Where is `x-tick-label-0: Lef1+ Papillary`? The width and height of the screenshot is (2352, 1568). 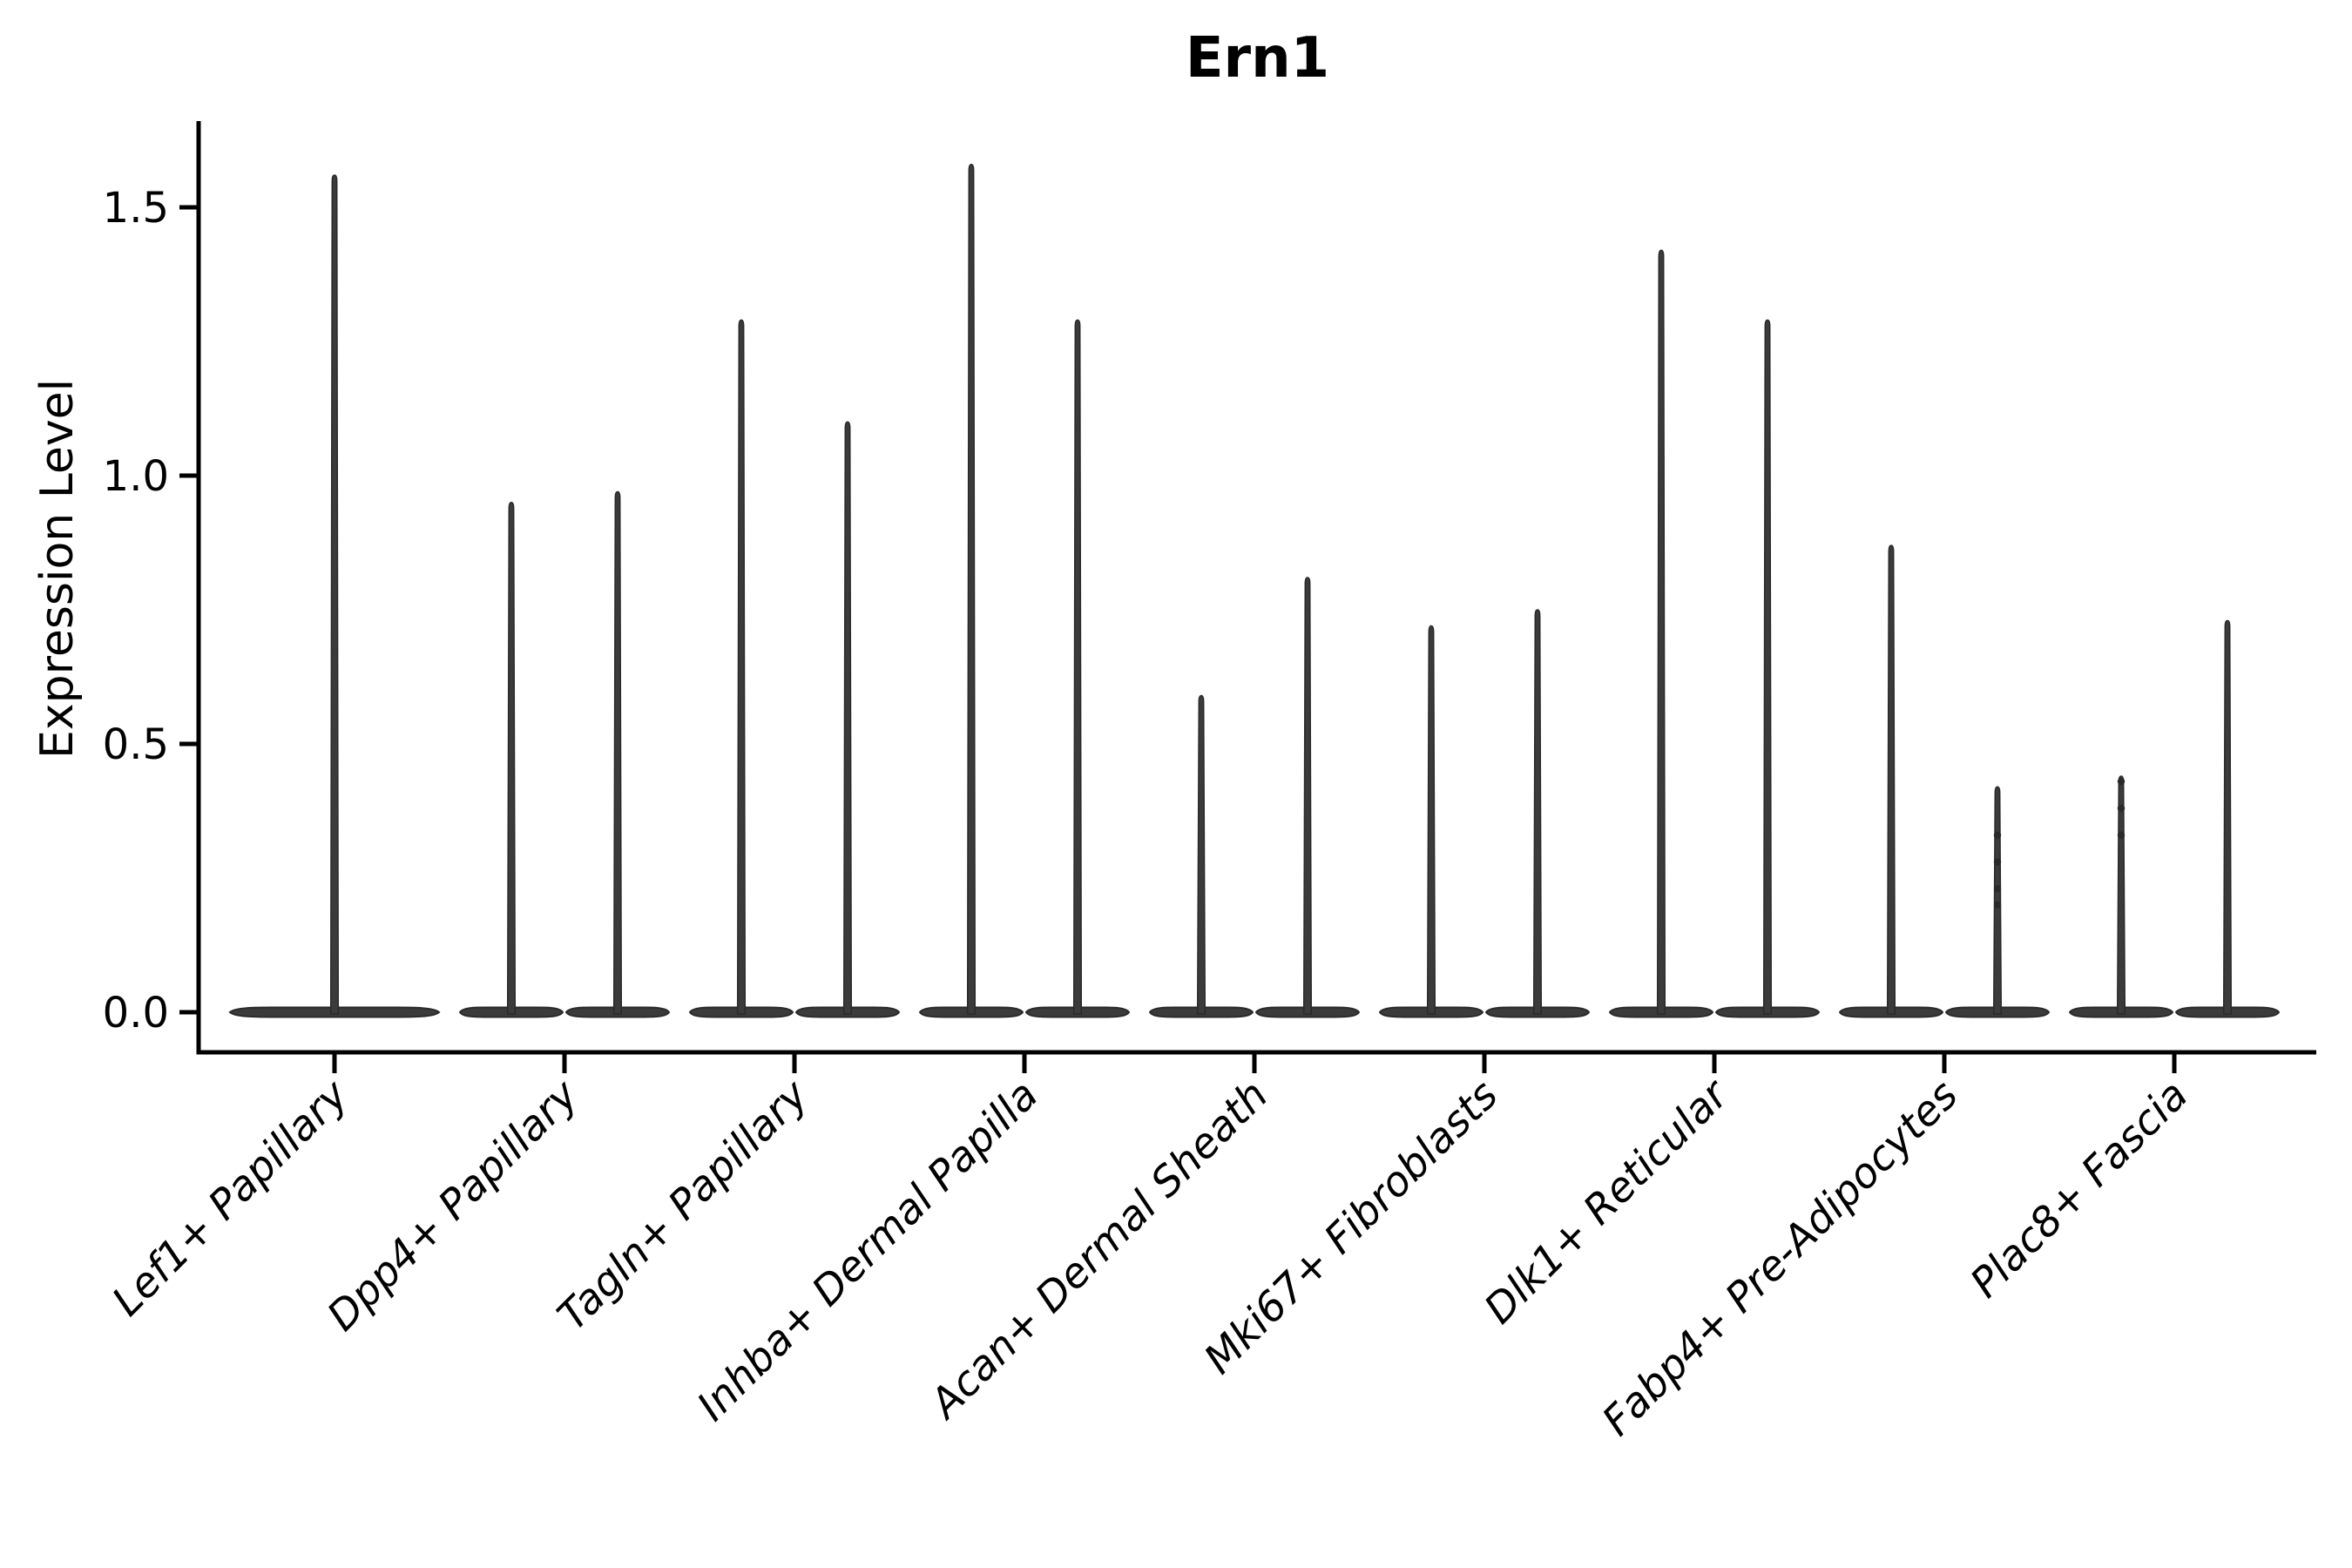 x-tick-label-0: Lef1+ Papillary is located at coordinates (230, 1198).